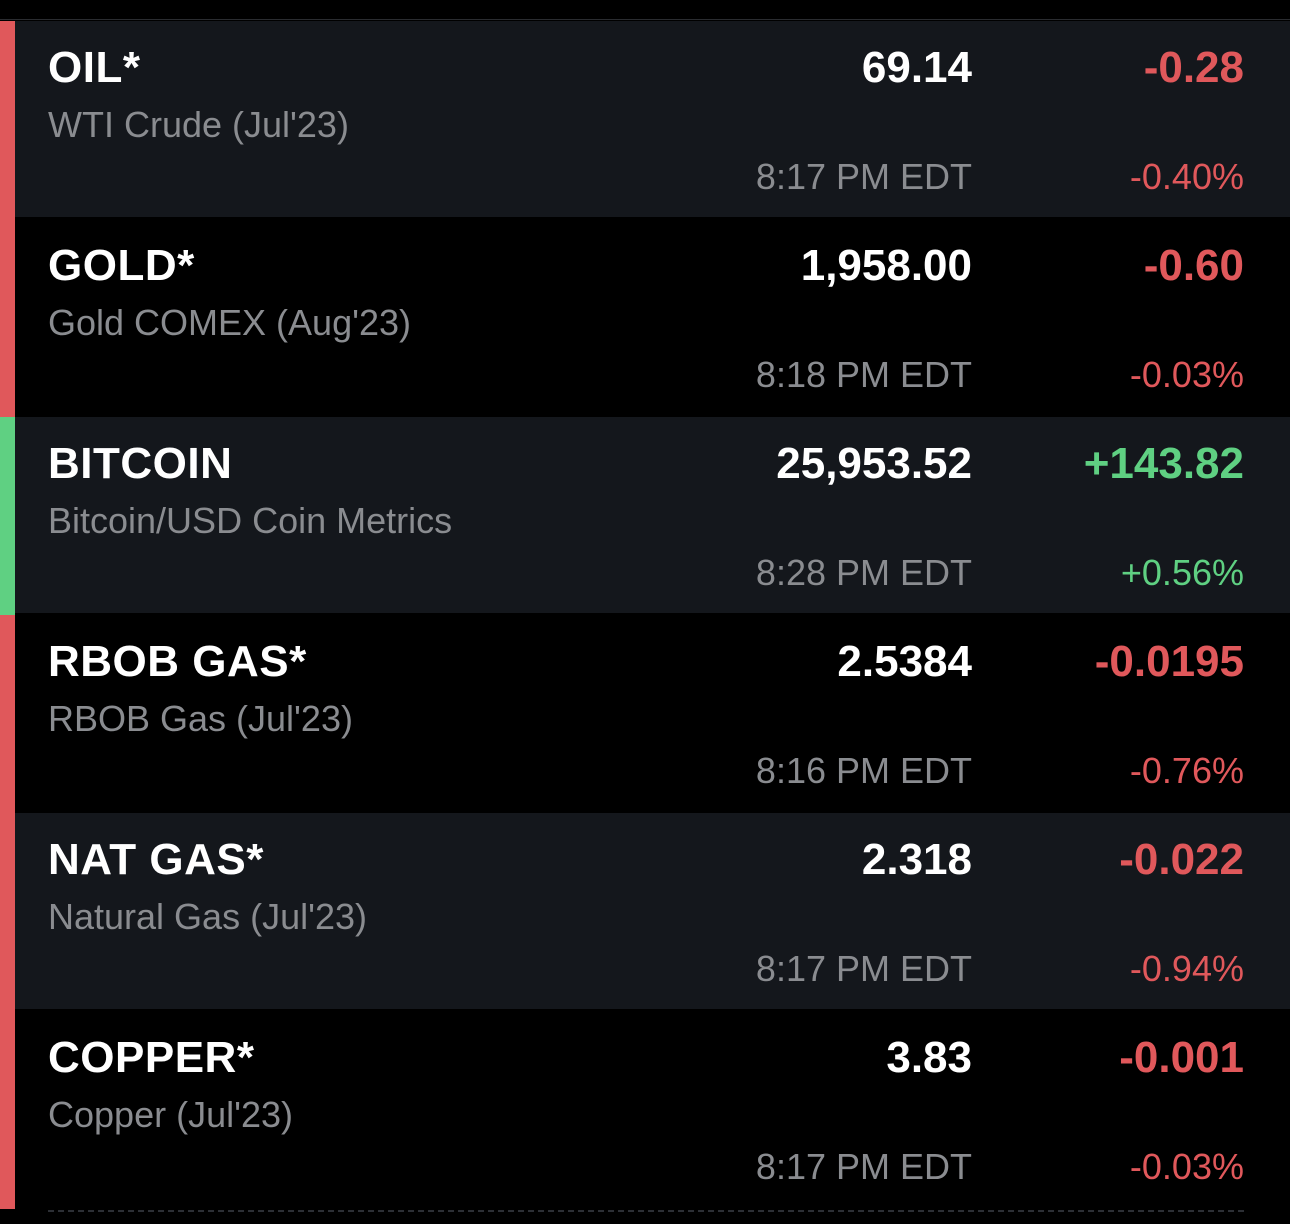 Image resolution: width=1290 pixels, height=1224 pixels. What do you see at coordinates (1186, 770) in the screenshot?
I see `quote-percent: -0.76%` at bounding box center [1186, 770].